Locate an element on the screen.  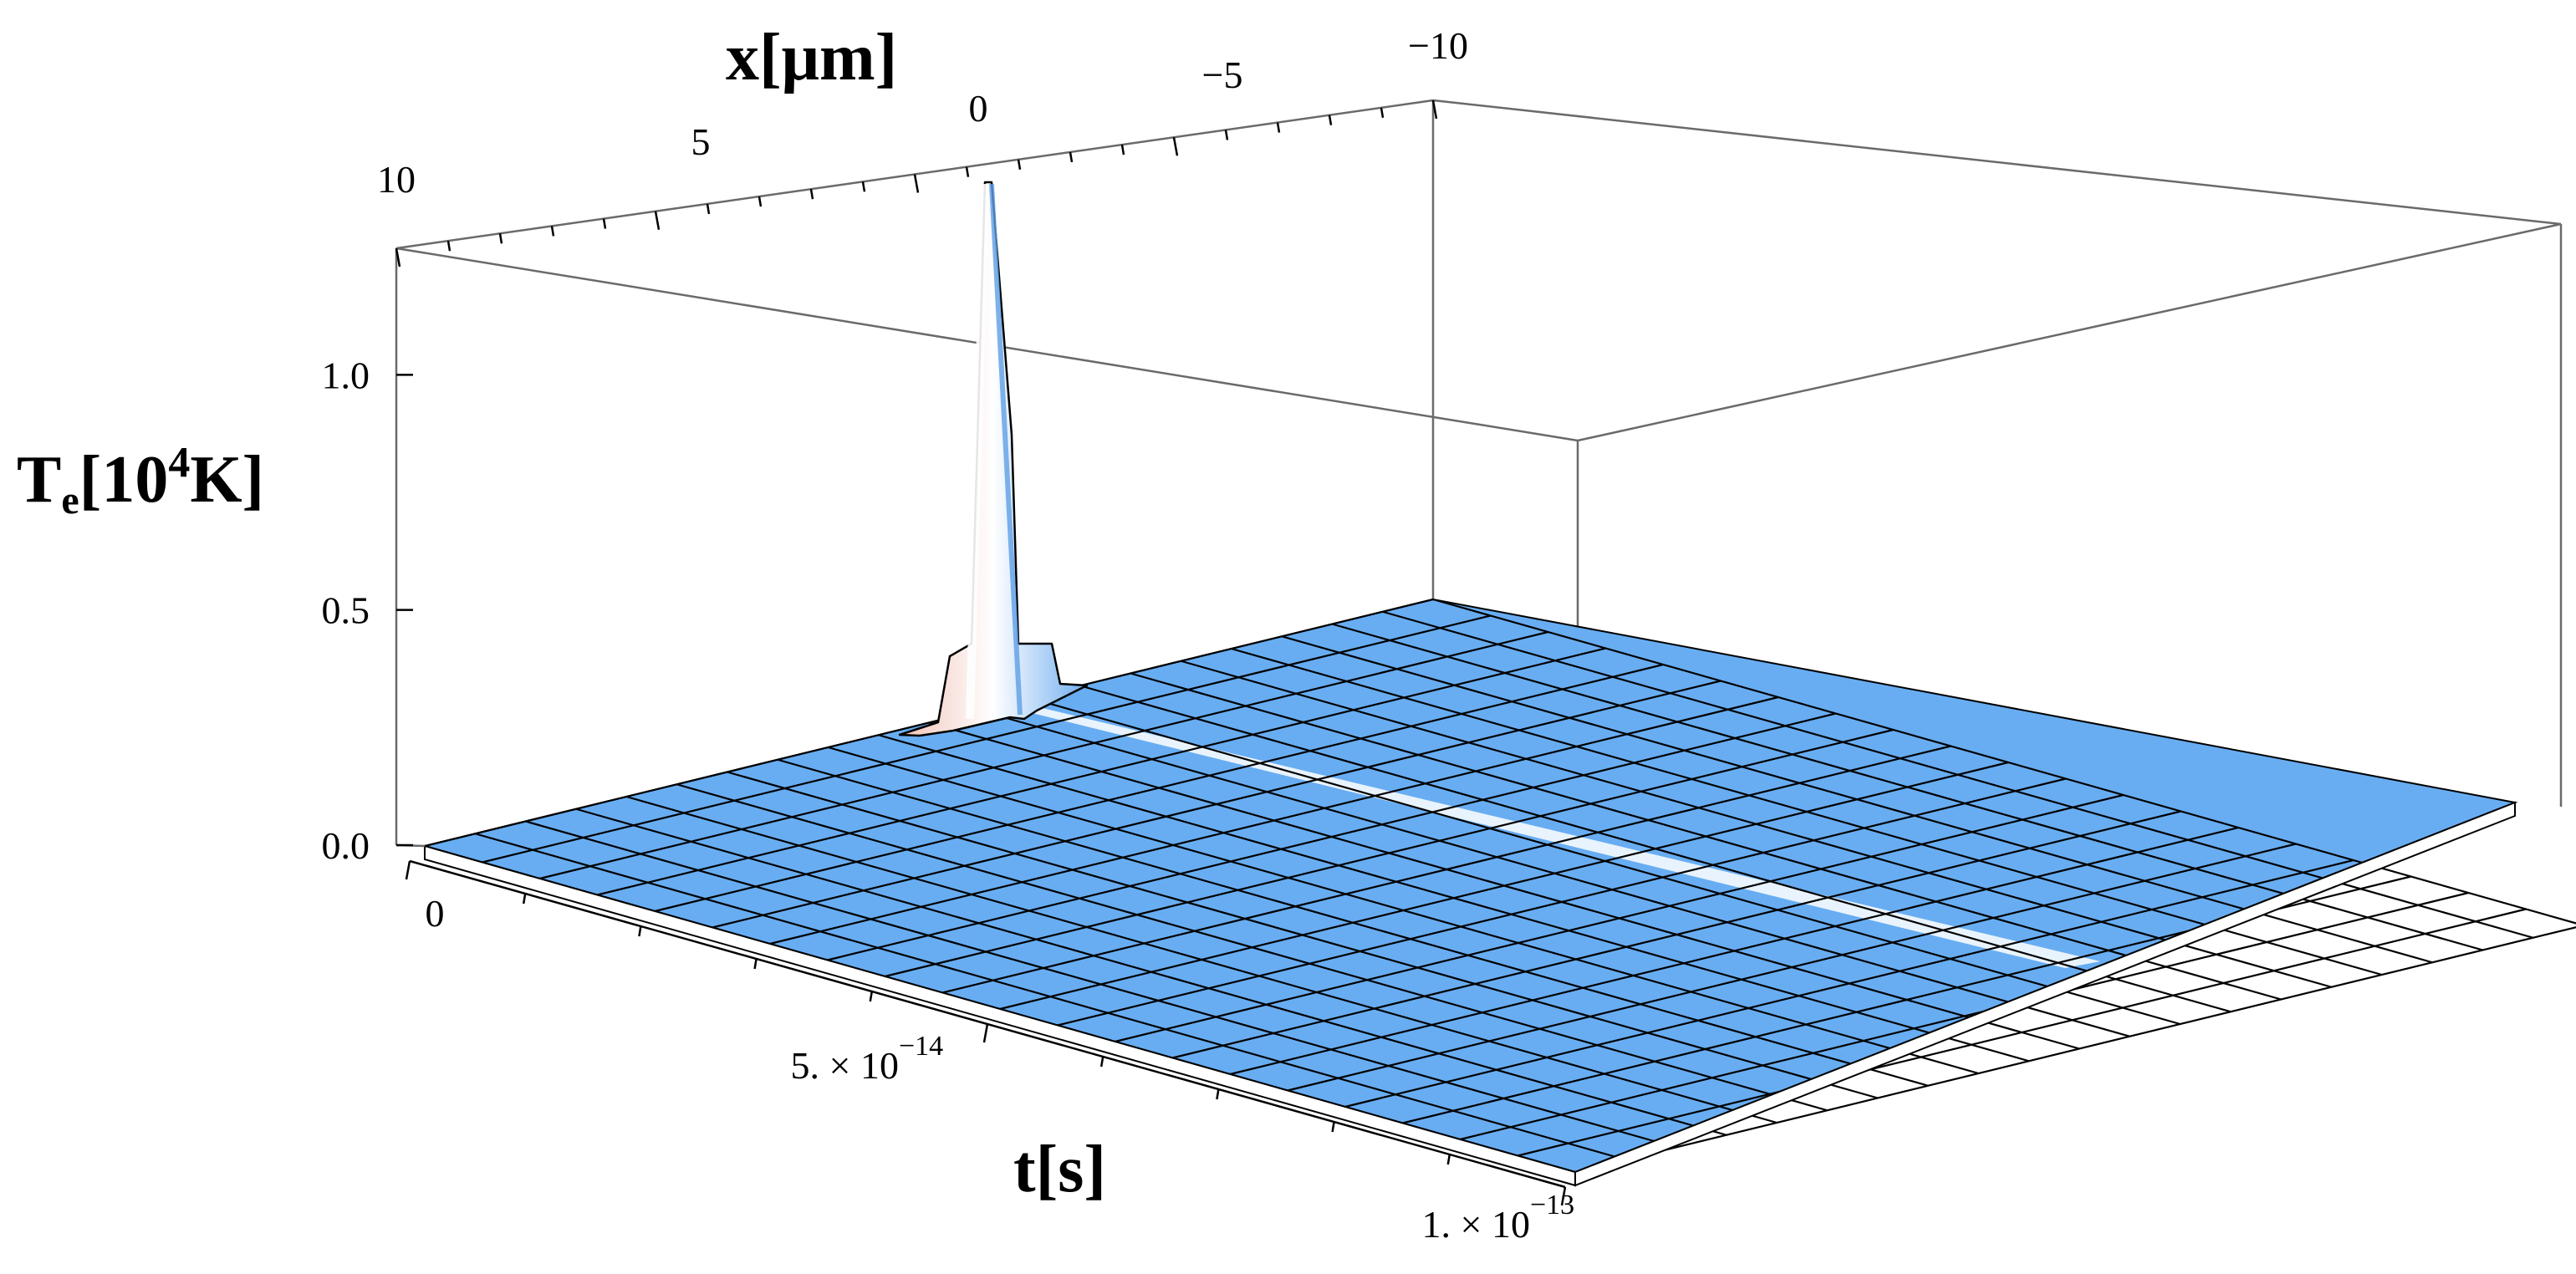
surface-peak is located at coordinates (994, 459).